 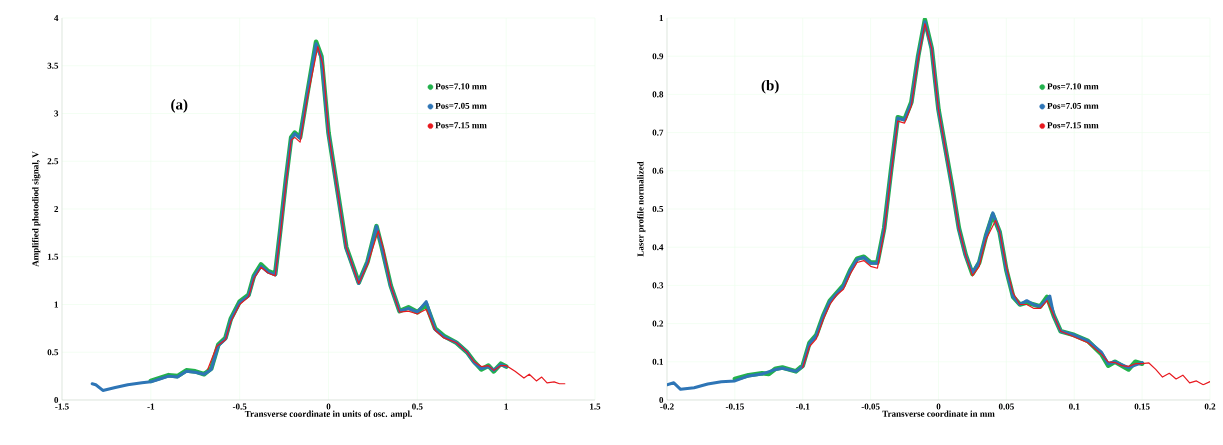 I want to click on y-tick-label: 0.7, so click(x=658, y=132).